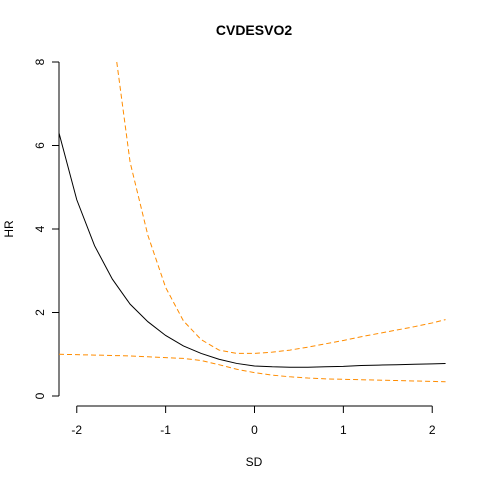 This screenshot has width=480, height=480. I want to click on chart-title: CVDESVO2, so click(254, 30).